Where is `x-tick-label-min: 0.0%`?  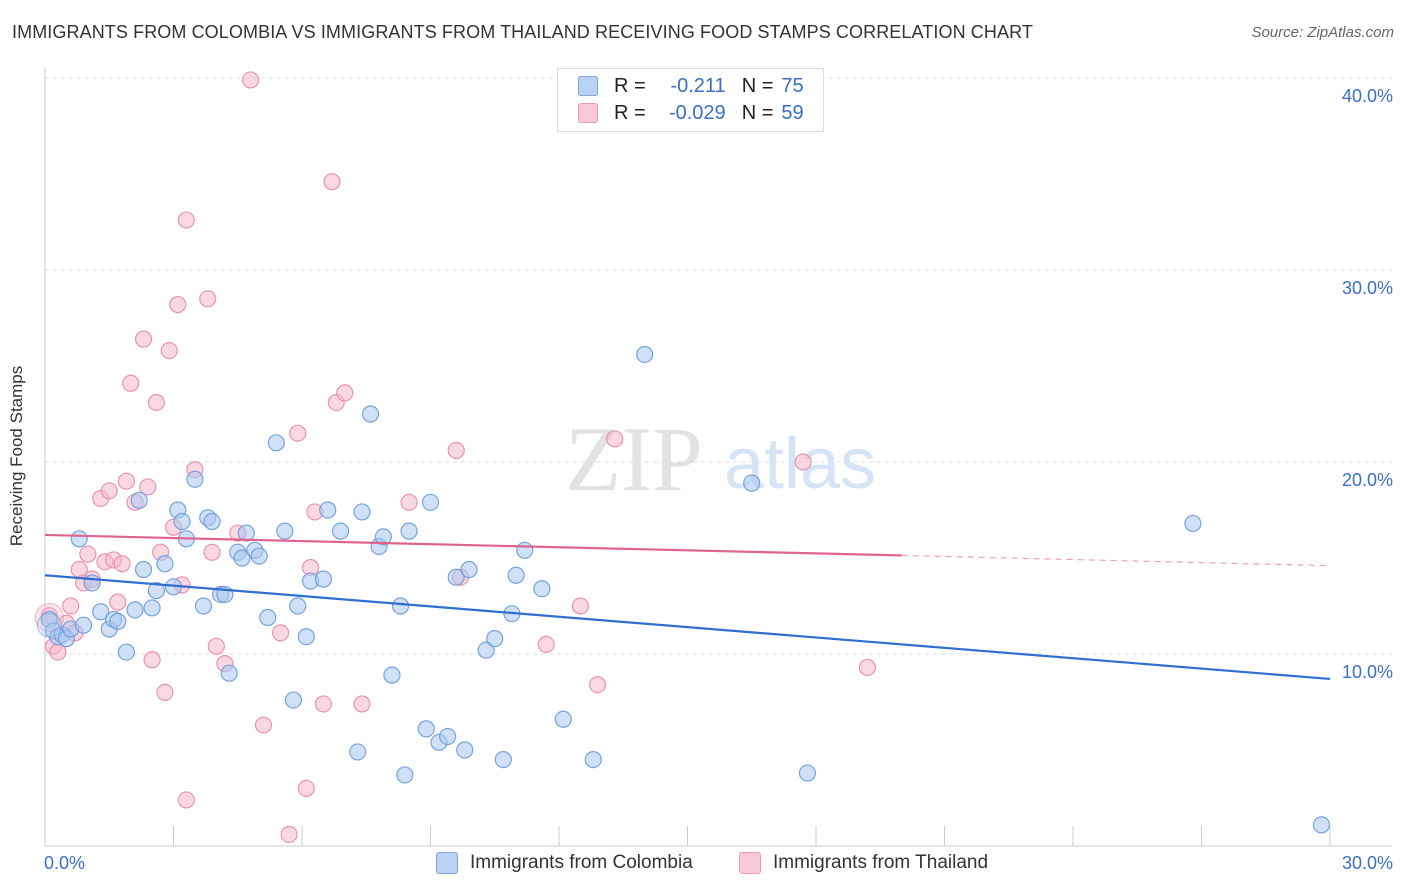
x-tick-label-min: 0.0% is located at coordinates (64, 863).